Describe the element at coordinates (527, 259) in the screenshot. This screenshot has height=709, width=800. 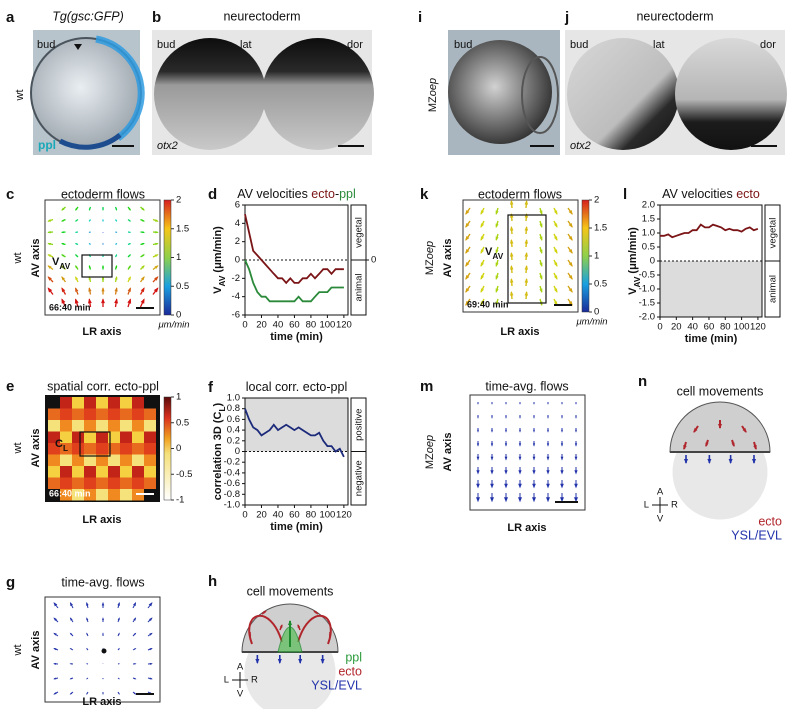
I see `roi-box` at that location.